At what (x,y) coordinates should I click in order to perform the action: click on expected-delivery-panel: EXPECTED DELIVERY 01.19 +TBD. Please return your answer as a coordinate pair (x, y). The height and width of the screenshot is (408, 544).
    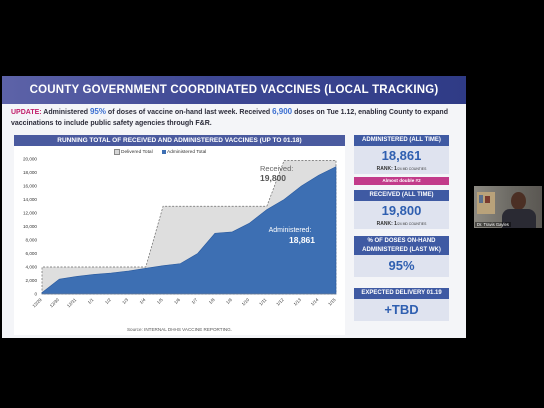
    Looking at the image, I should click on (401, 304).